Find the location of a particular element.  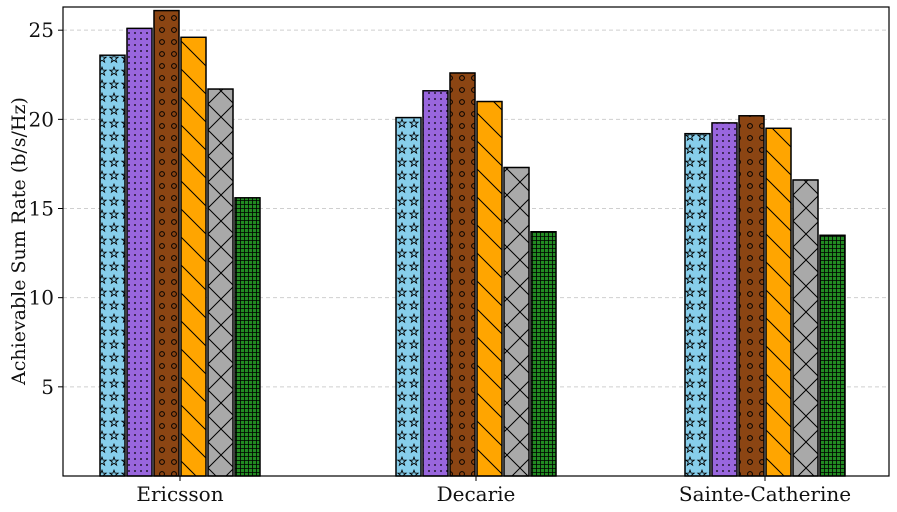

y-tick-label: 15 is located at coordinates (41, 209).